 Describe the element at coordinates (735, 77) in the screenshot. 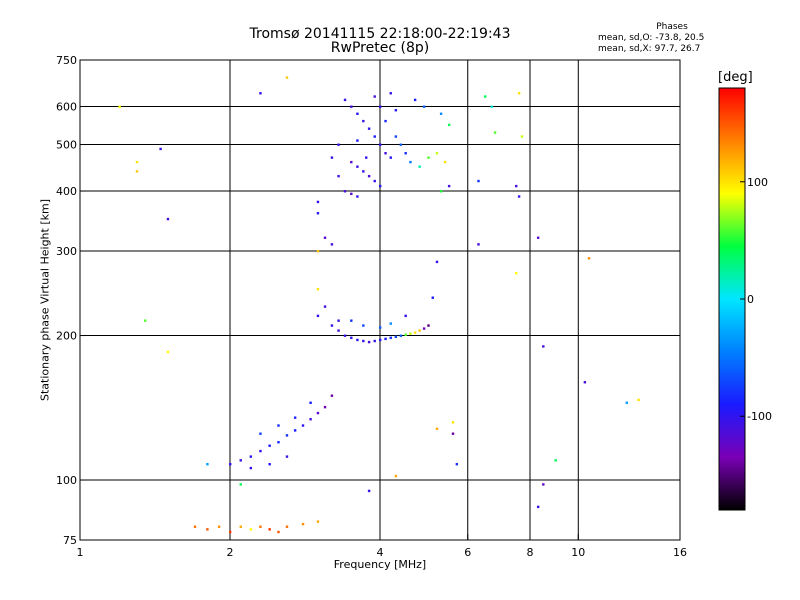

I see `colorbar-unit-label: [deg]` at that location.